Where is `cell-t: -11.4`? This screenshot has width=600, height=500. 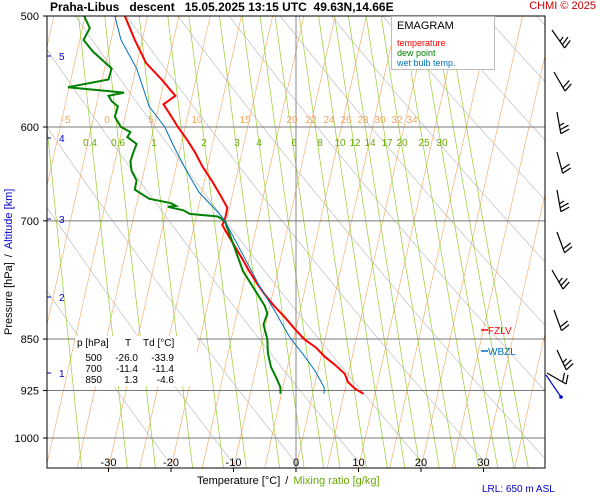
cell-t: -11.4 is located at coordinates (126, 369).